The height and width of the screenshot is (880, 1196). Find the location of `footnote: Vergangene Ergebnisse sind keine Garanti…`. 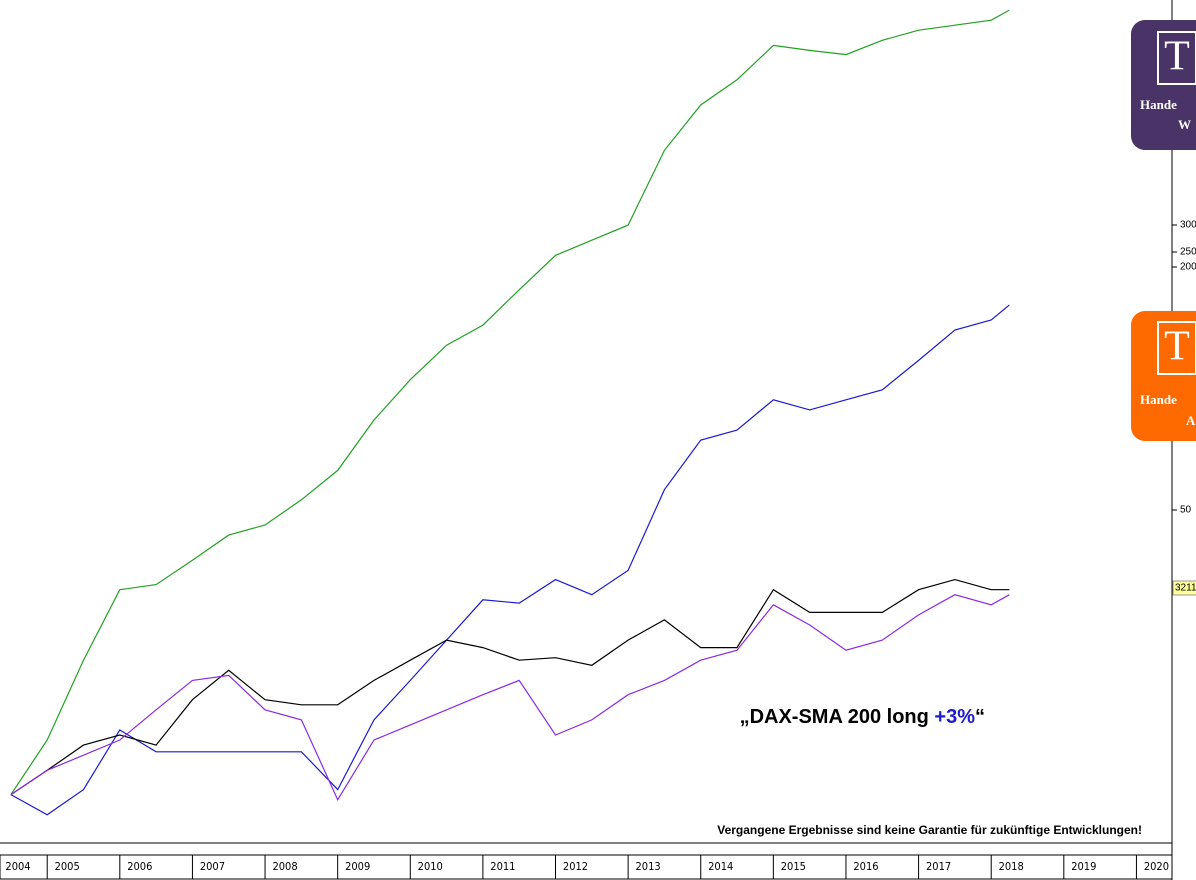

footnote: Vergangene Ergebnisse sind keine Garanti… is located at coordinates (929, 830).